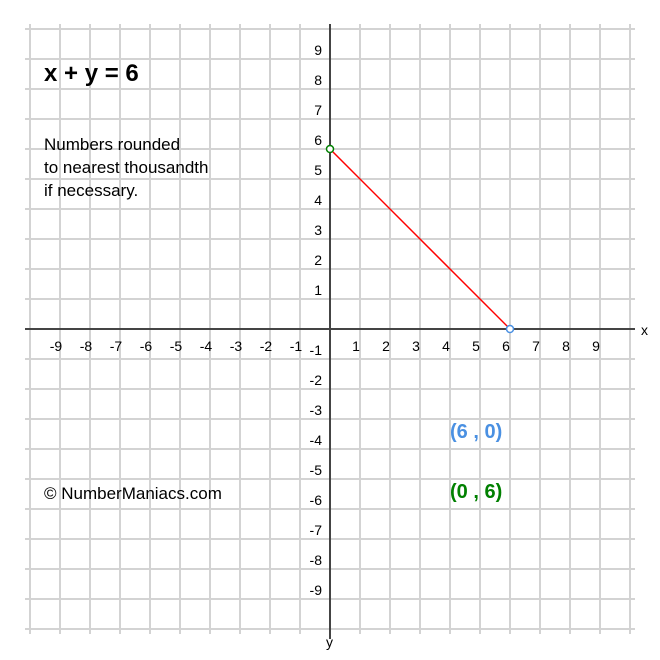 The image size is (660, 660). What do you see at coordinates (386, 346) in the screenshot?
I see `x-tick-label: 2` at bounding box center [386, 346].